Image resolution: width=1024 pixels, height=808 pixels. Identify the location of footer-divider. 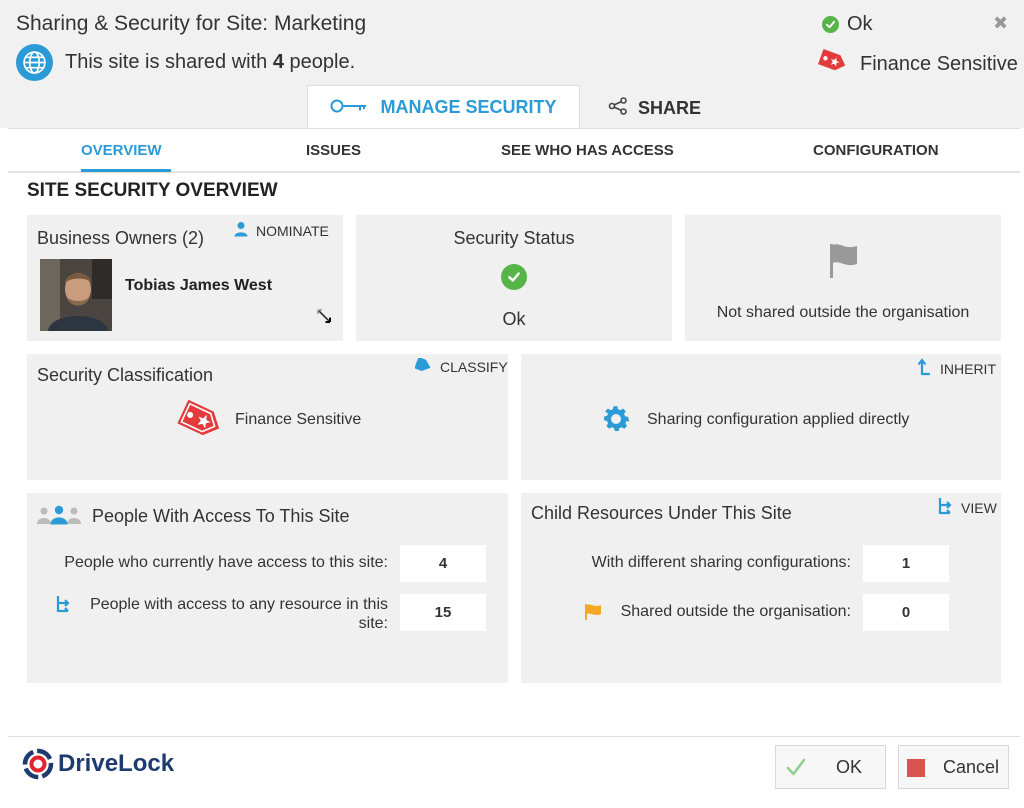
(514, 736).